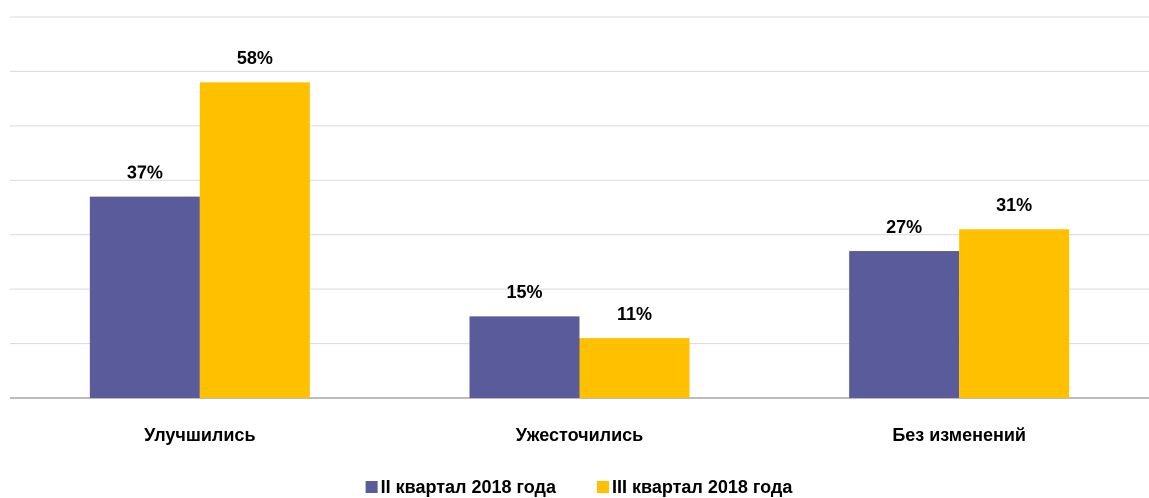 The height and width of the screenshot is (498, 1149). I want to click on data-label: 58%, so click(255, 58).